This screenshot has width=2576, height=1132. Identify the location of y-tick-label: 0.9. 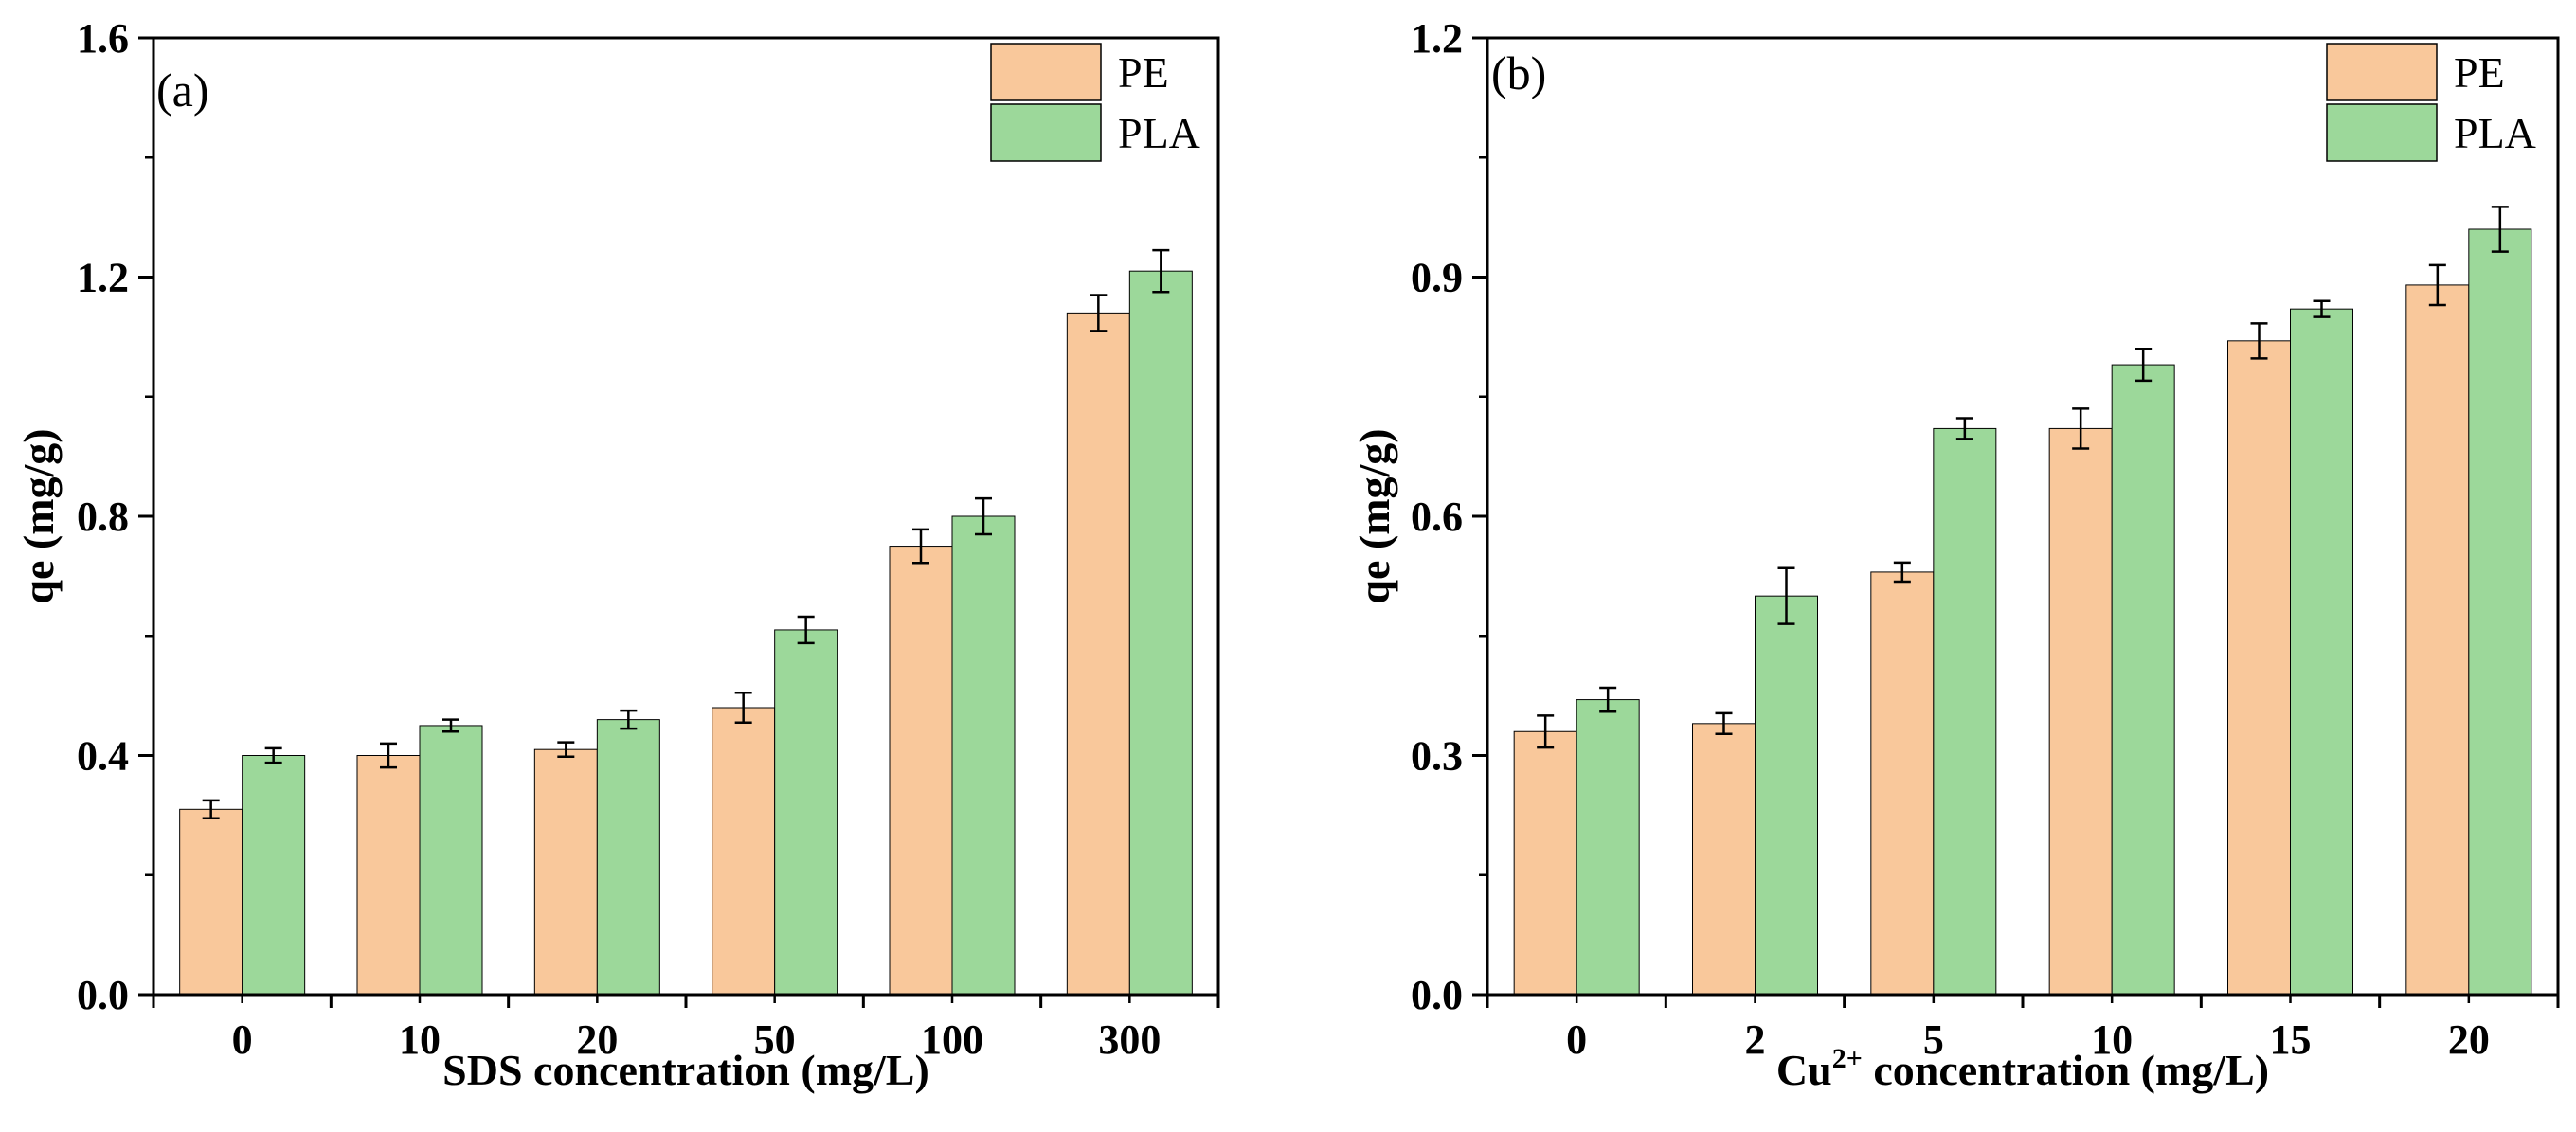
(1437, 278).